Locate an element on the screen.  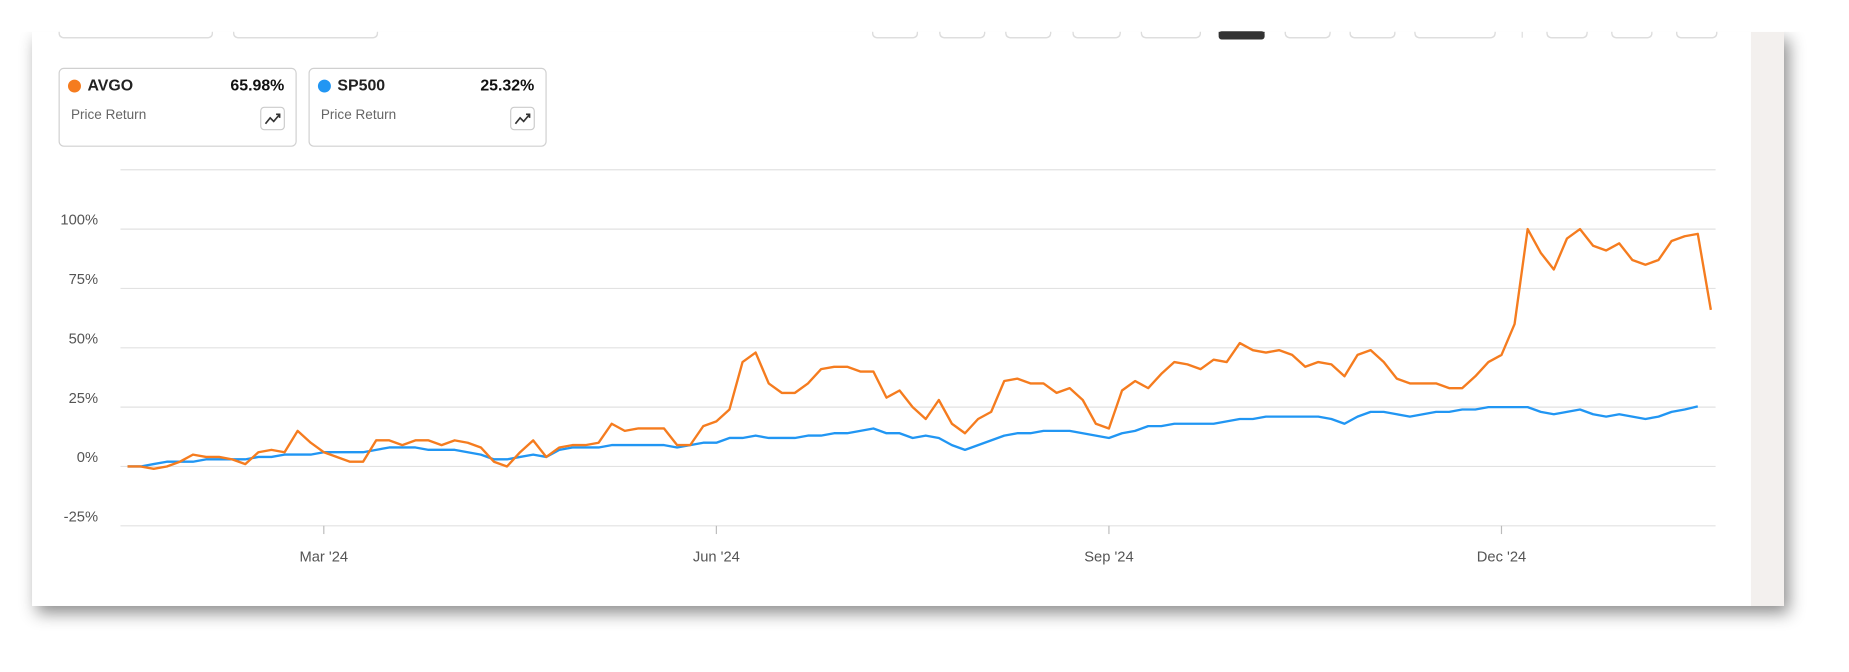
y-tick-label: 75% is located at coordinates (83, 280).